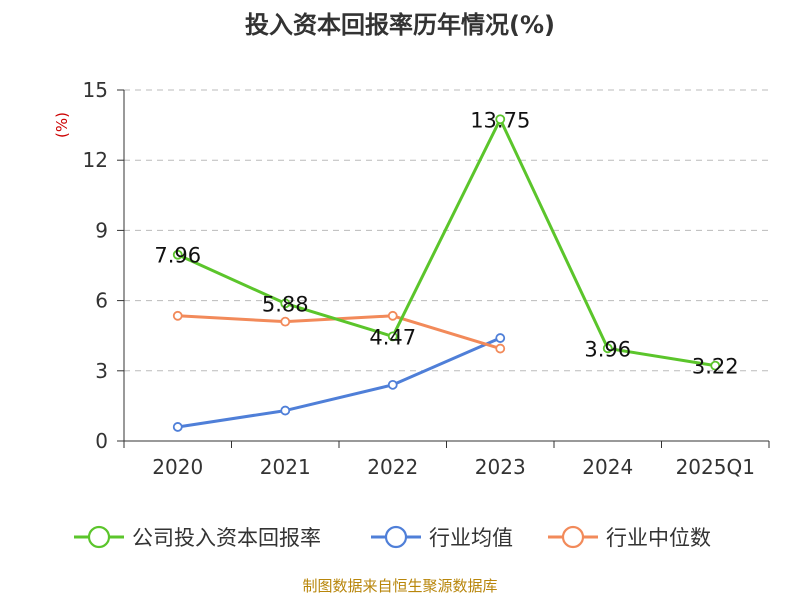 This screenshot has height=600, width=800. Describe the element at coordinates (101, 230) in the screenshot. I see `y-tick-label: 9` at that location.